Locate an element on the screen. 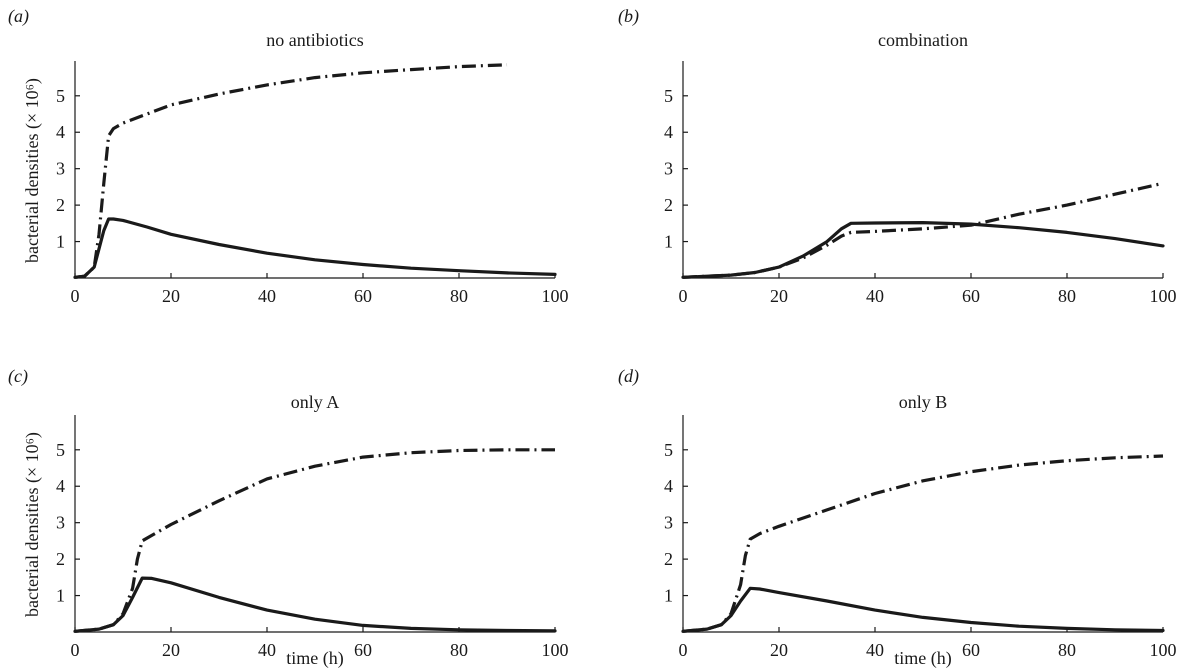  panel-title: no antibiotics is located at coordinates (315, 40).